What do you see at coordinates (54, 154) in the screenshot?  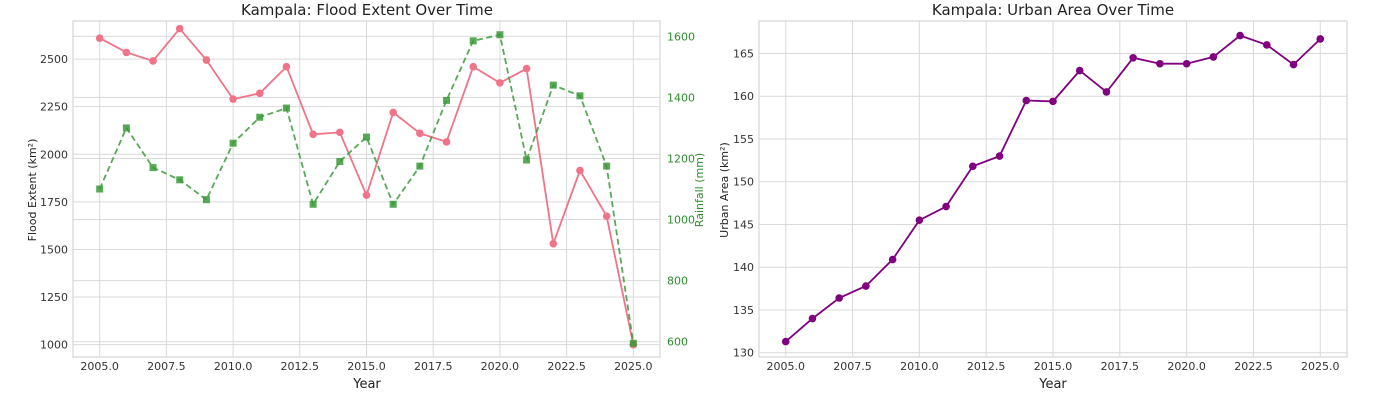 I see `y-tick-label: 2000` at bounding box center [54, 154].